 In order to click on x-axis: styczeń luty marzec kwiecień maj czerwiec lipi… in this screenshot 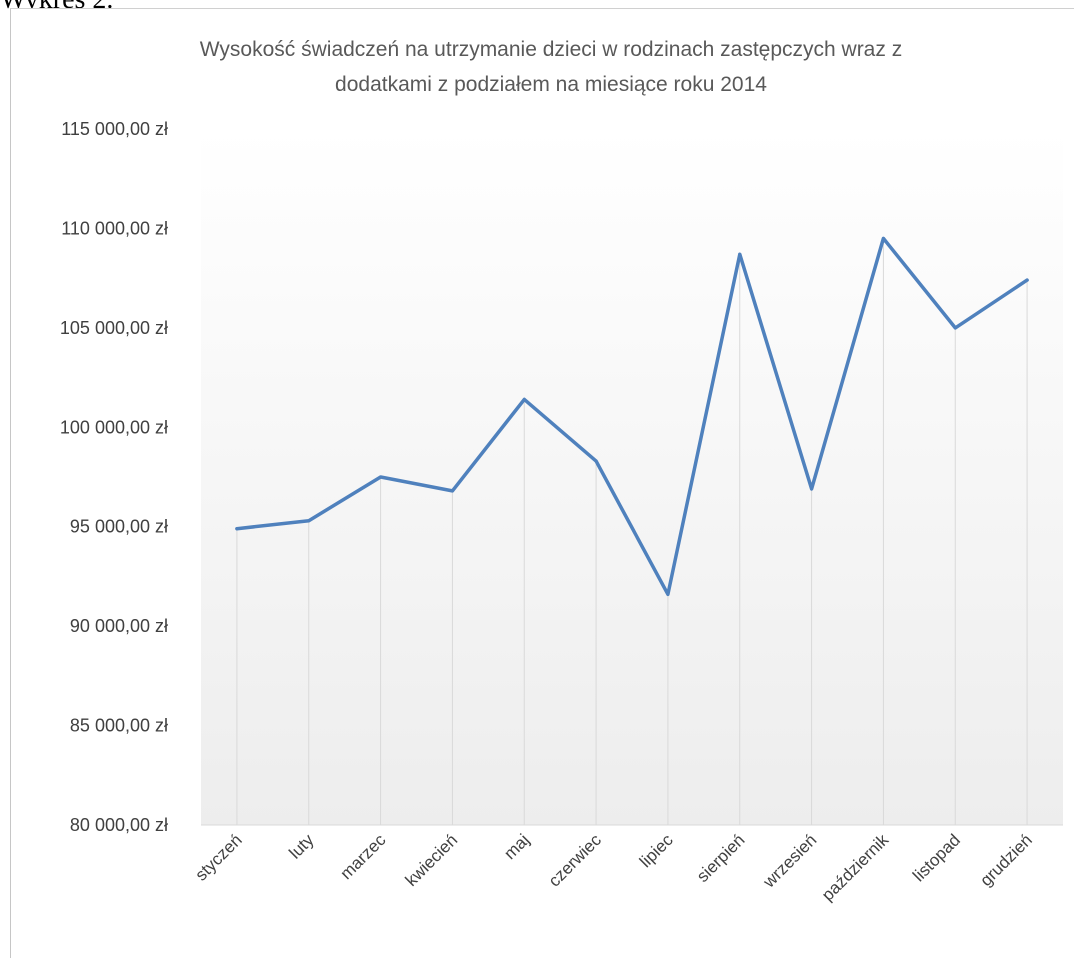, I will do `click(614, 867)`.